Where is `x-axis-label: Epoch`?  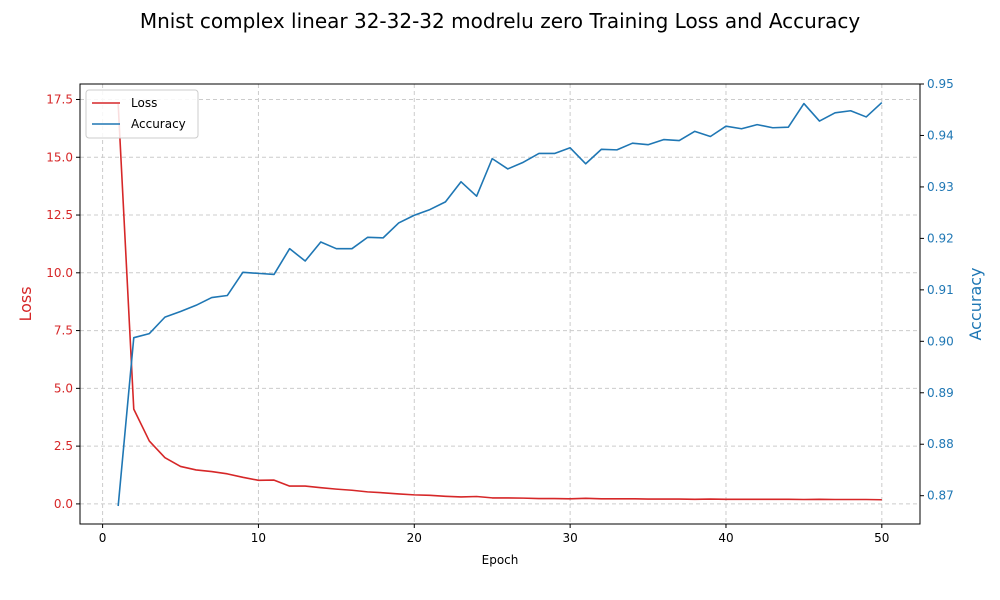
x-axis-label: Epoch is located at coordinates (500, 560).